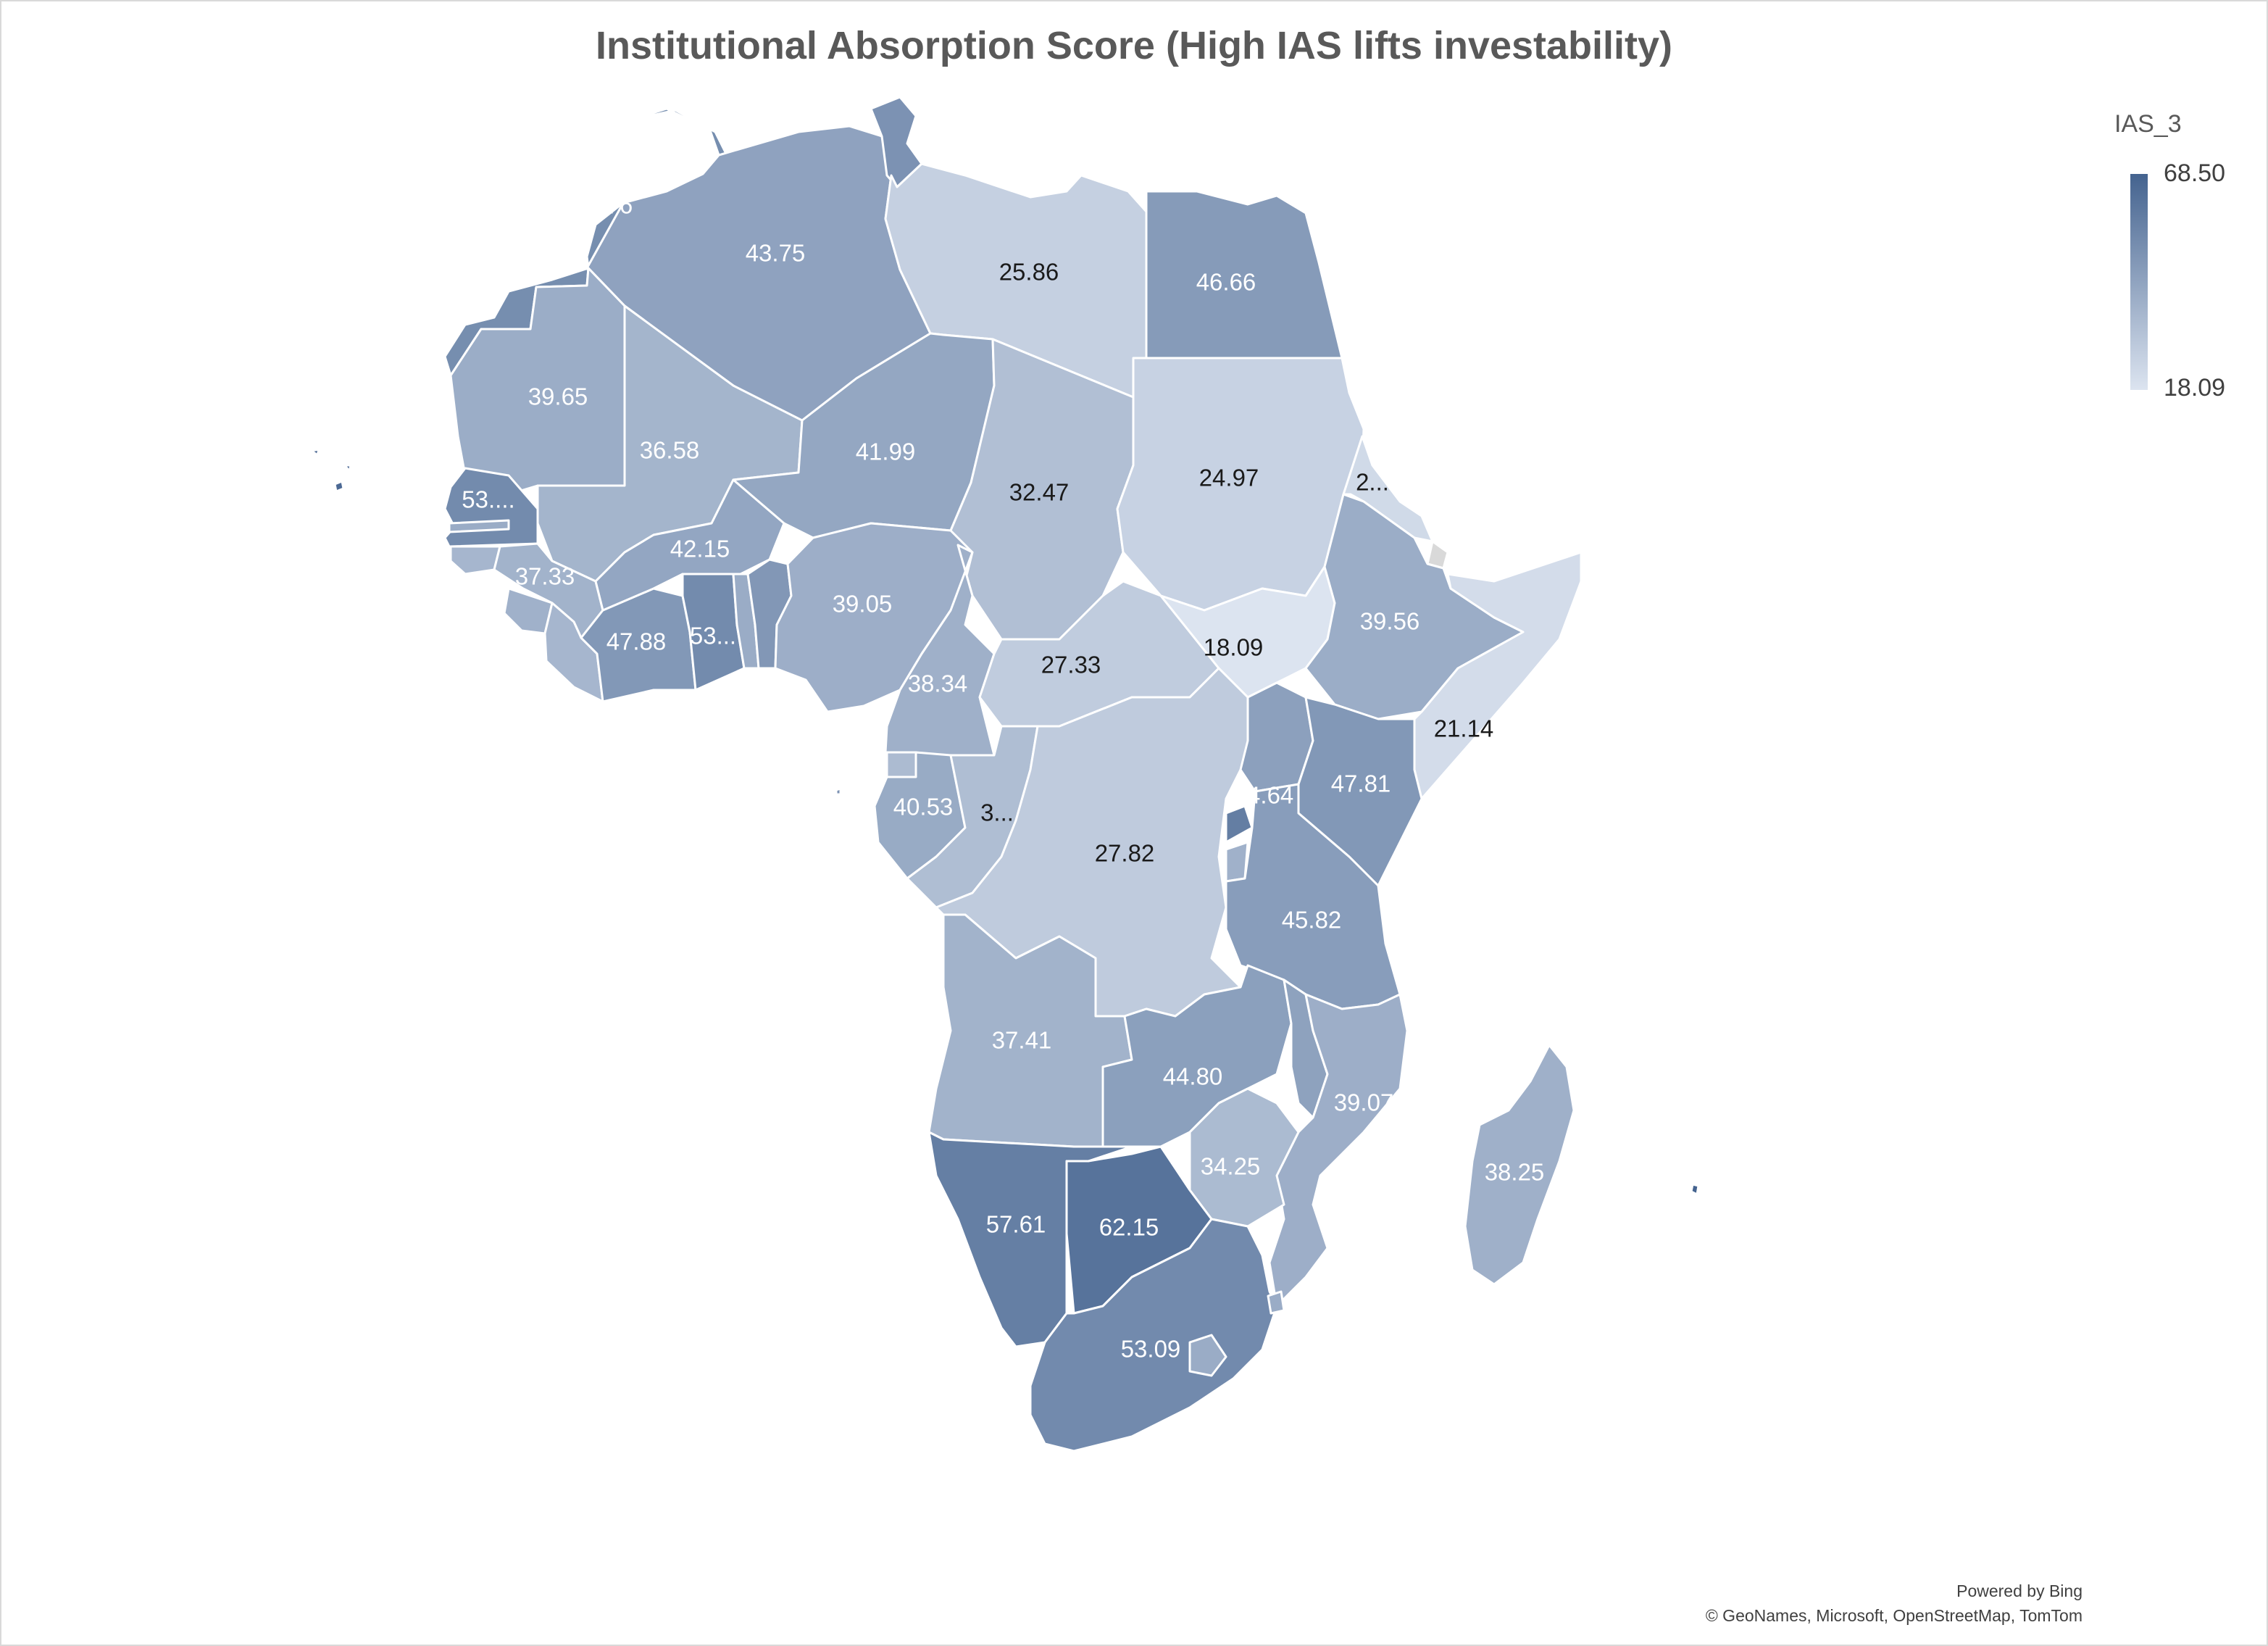 This screenshot has width=2268, height=1646. I want to click on value-label-cameroon: 38.34, so click(938, 684).